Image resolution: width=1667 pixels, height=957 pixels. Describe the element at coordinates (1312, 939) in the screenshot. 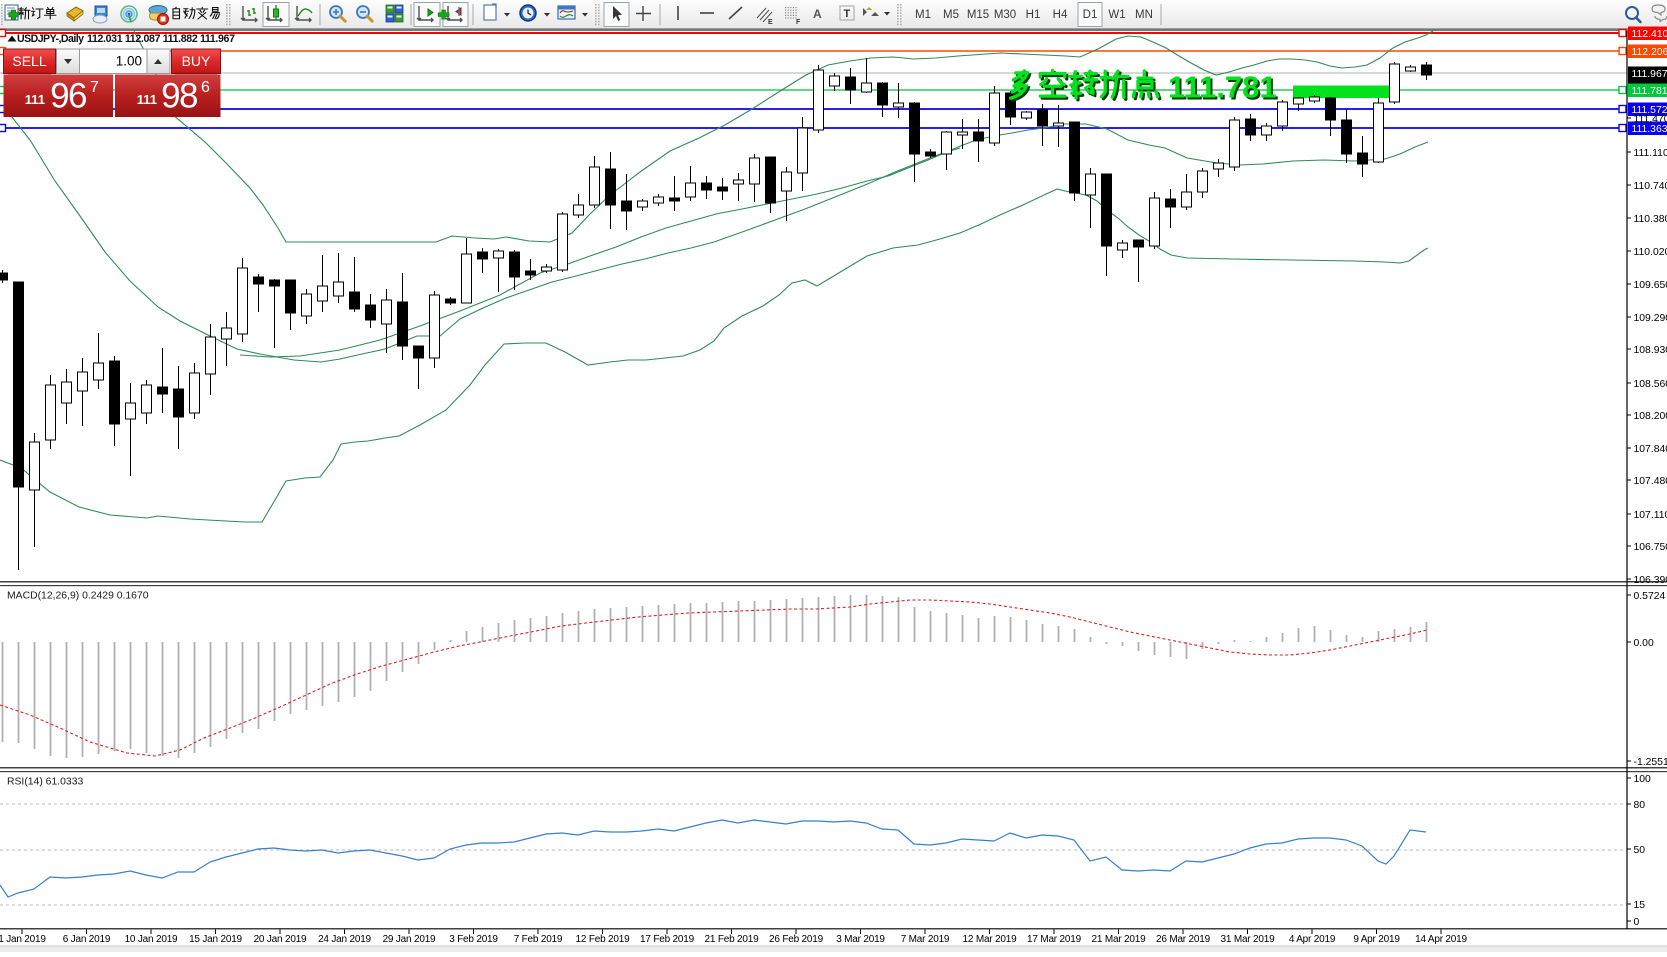

I see `svg-text: 4 Apr 2019` at that location.